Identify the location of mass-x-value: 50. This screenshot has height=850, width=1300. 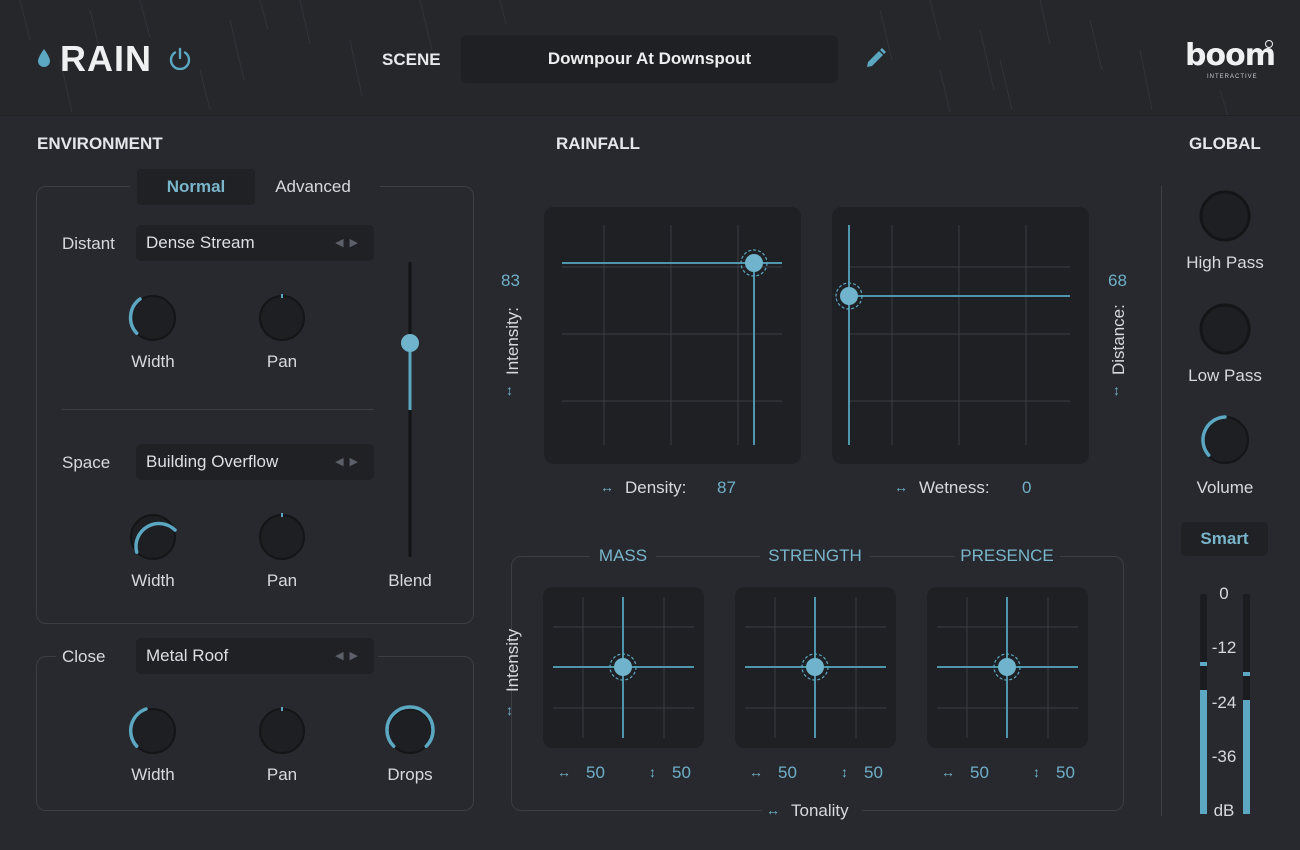
(595, 772).